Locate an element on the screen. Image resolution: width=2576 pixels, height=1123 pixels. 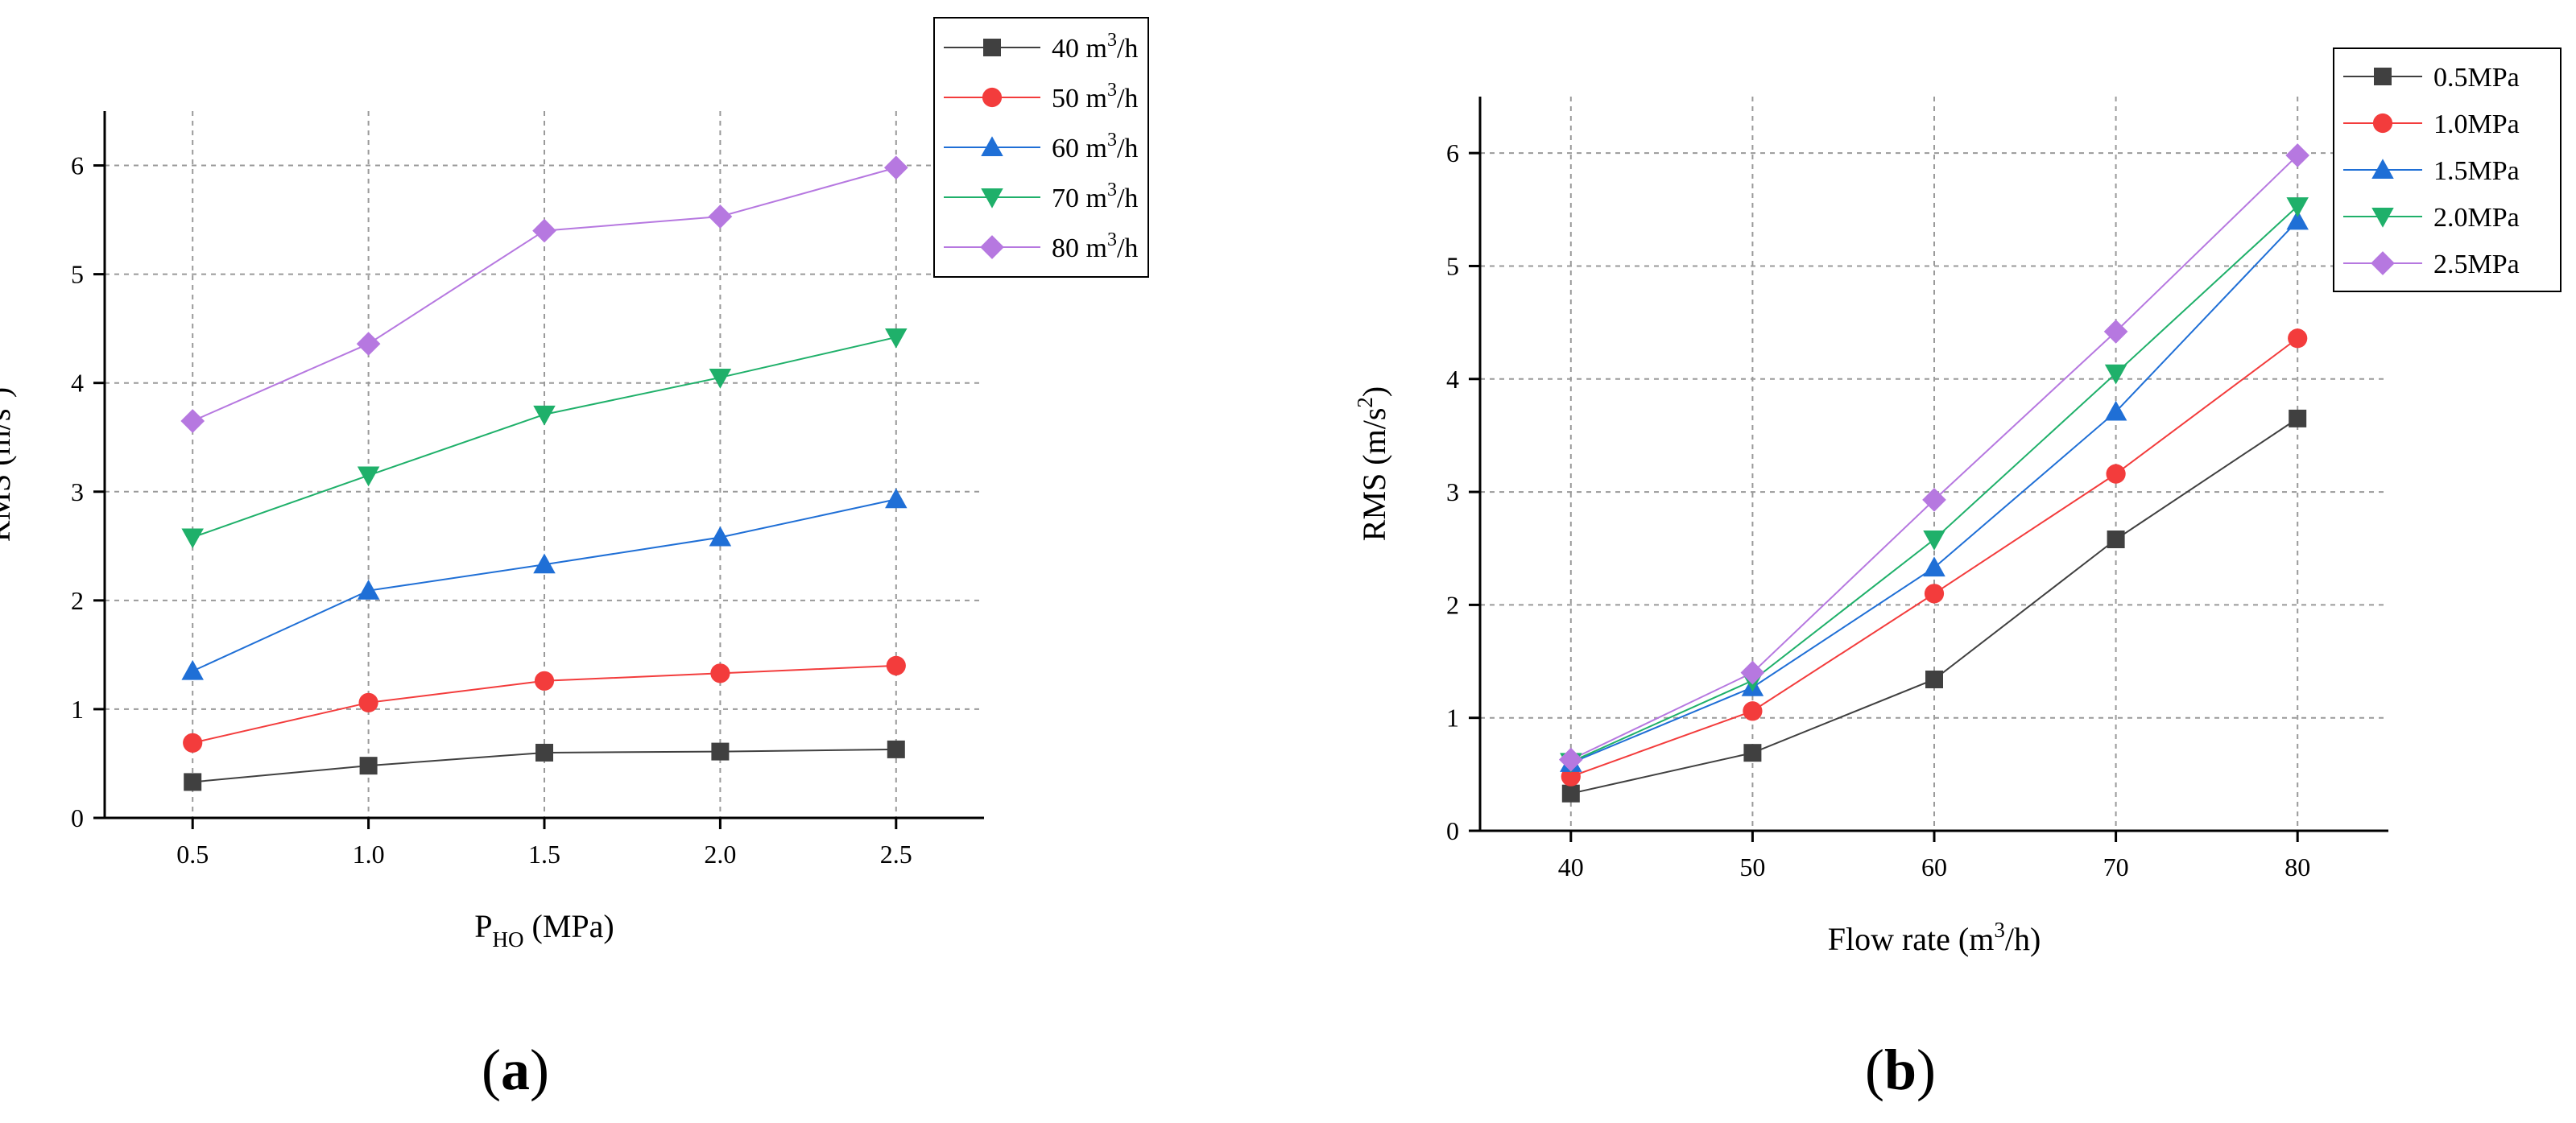
legend: 0.5MPa 1.0MPa 1.5MPa 2.0MPa 2.5MPa is located at coordinates (2447, 169).